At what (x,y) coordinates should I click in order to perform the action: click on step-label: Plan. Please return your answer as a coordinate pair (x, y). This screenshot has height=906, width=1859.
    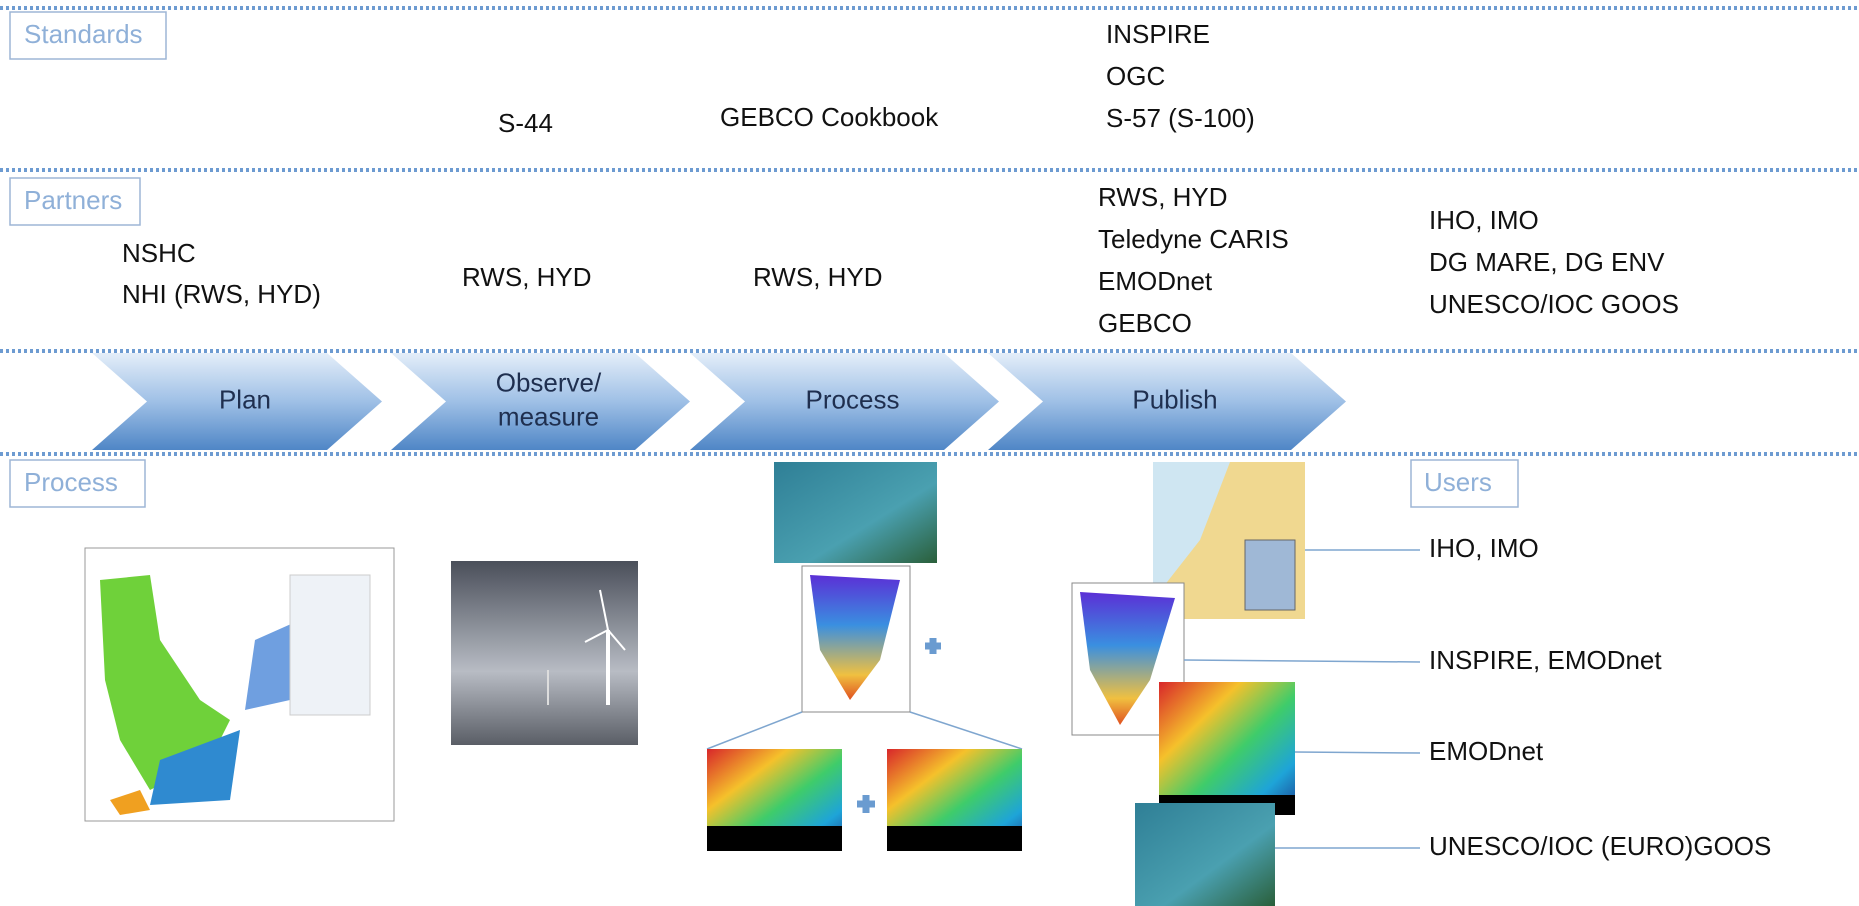
    Looking at the image, I should click on (245, 399).